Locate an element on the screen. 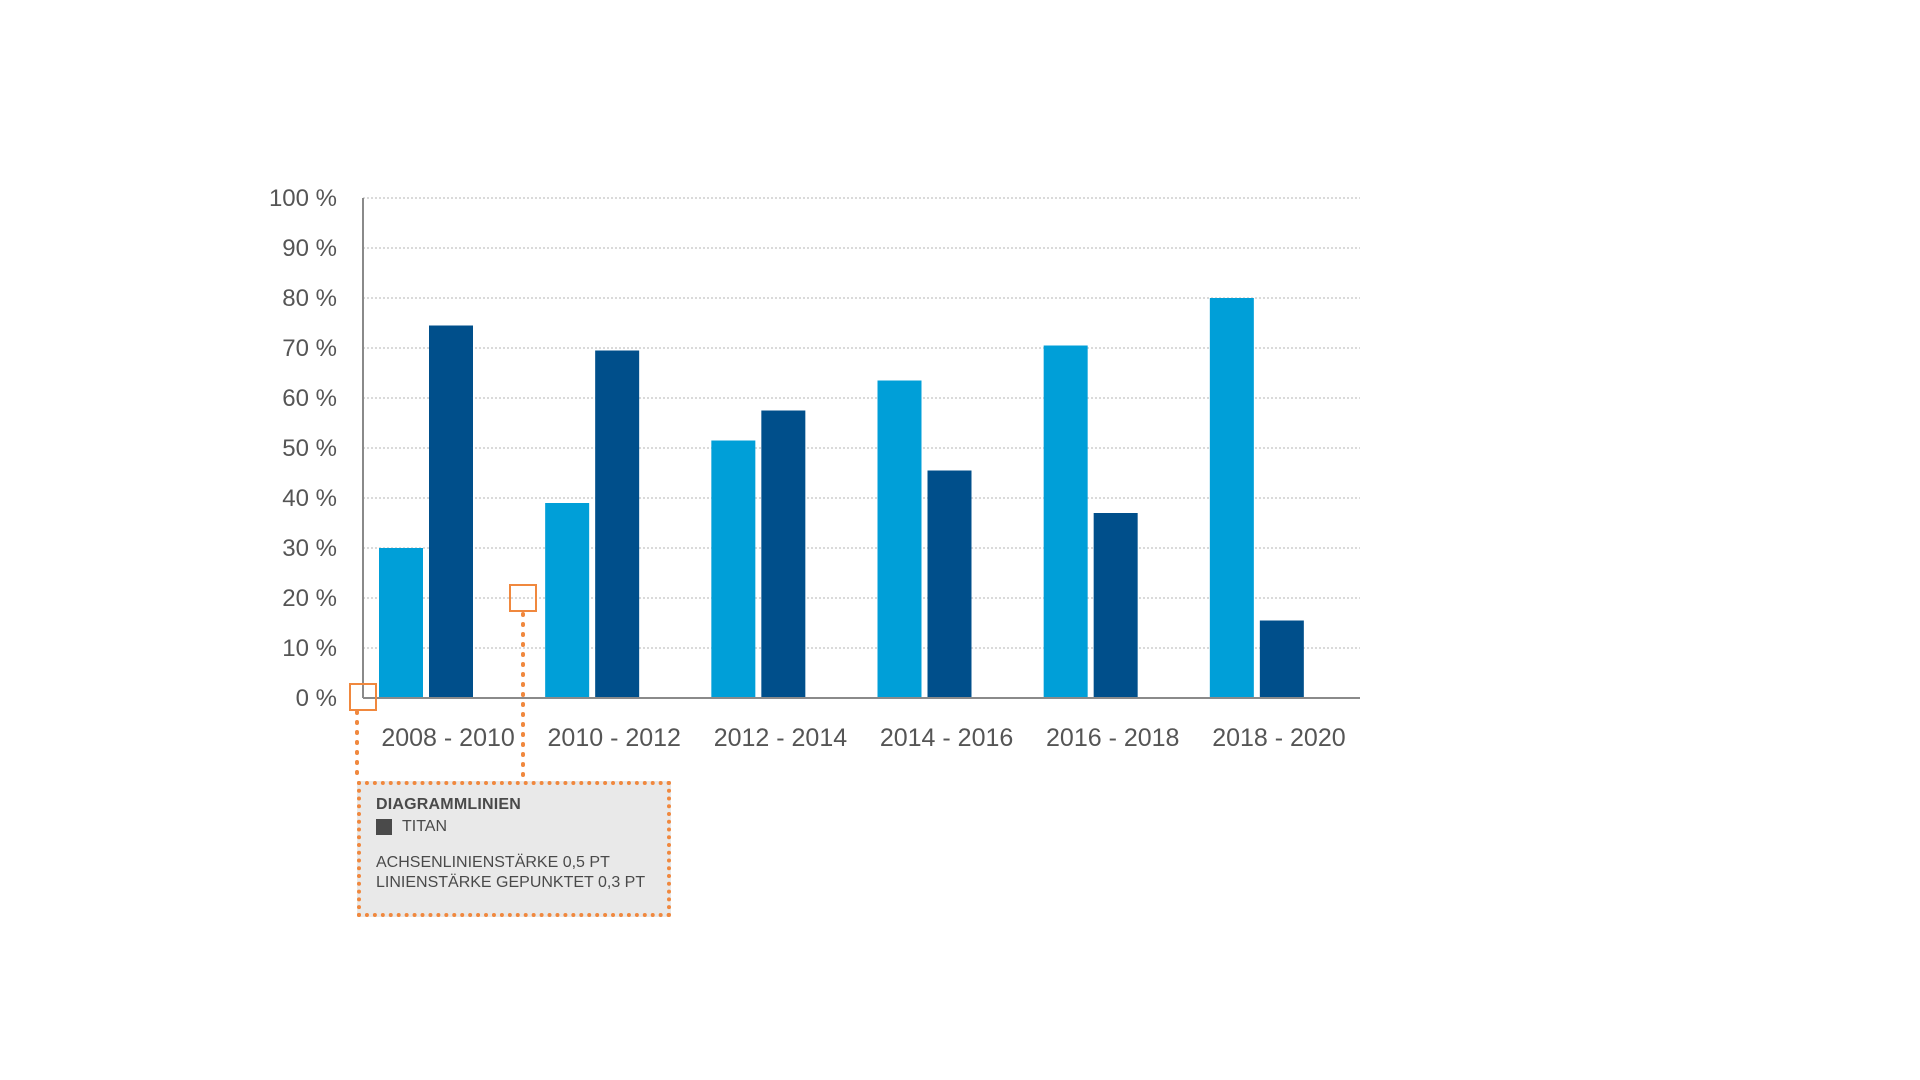  x-tick-label: 2010 - 2012 is located at coordinates (614, 738).